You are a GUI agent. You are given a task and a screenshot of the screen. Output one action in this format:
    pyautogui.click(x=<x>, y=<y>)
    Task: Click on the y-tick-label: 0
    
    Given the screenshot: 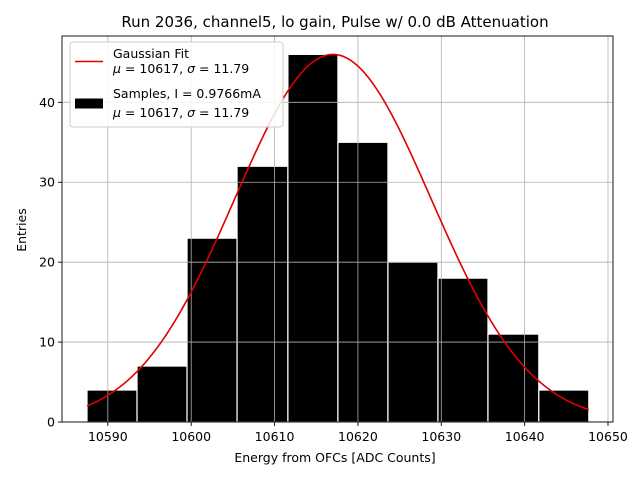 What is the action you would take?
    pyautogui.click(x=51, y=422)
    